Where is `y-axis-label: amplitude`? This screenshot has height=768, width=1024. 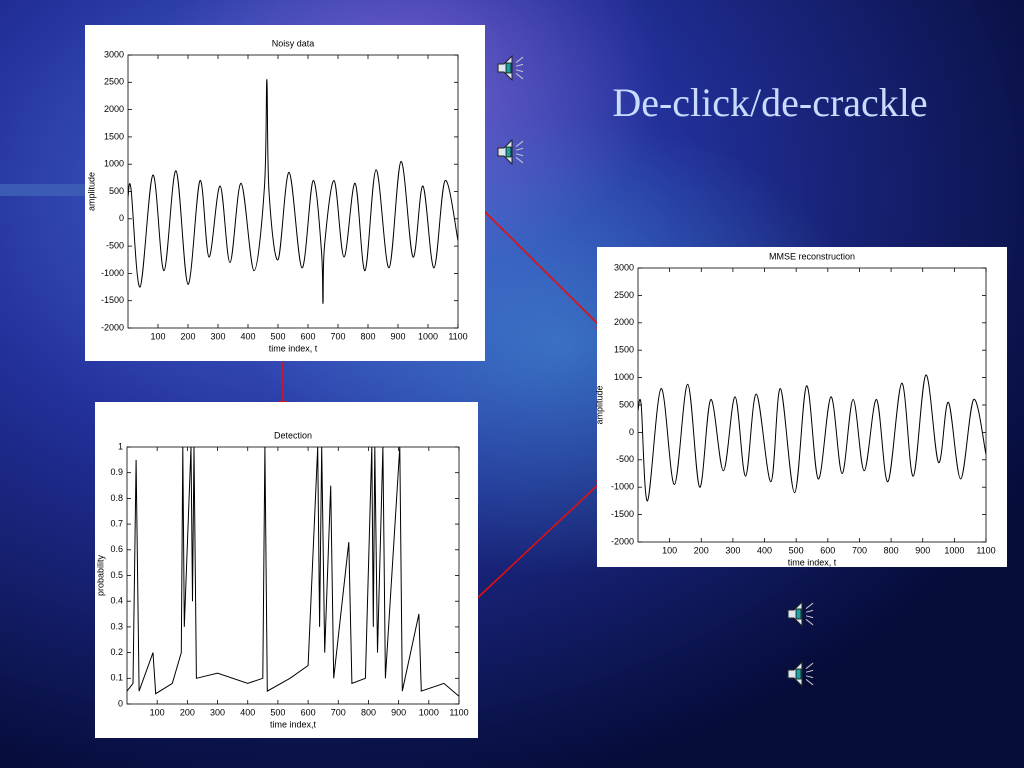 y-axis-label: amplitude is located at coordinates (599, 404).